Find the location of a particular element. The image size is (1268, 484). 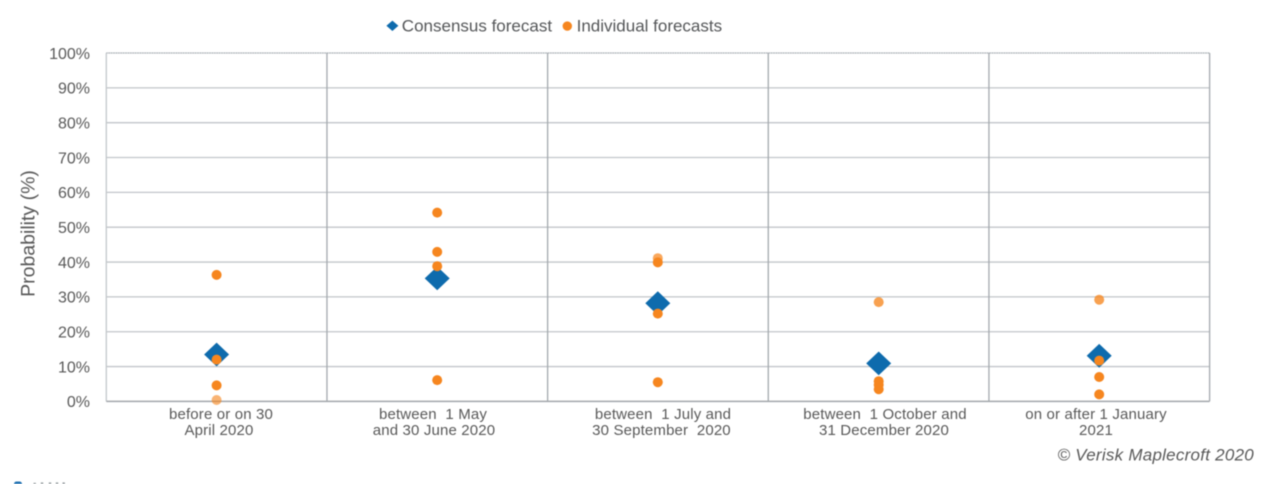

svg-text: 20% is located at coordinates (74, 333).